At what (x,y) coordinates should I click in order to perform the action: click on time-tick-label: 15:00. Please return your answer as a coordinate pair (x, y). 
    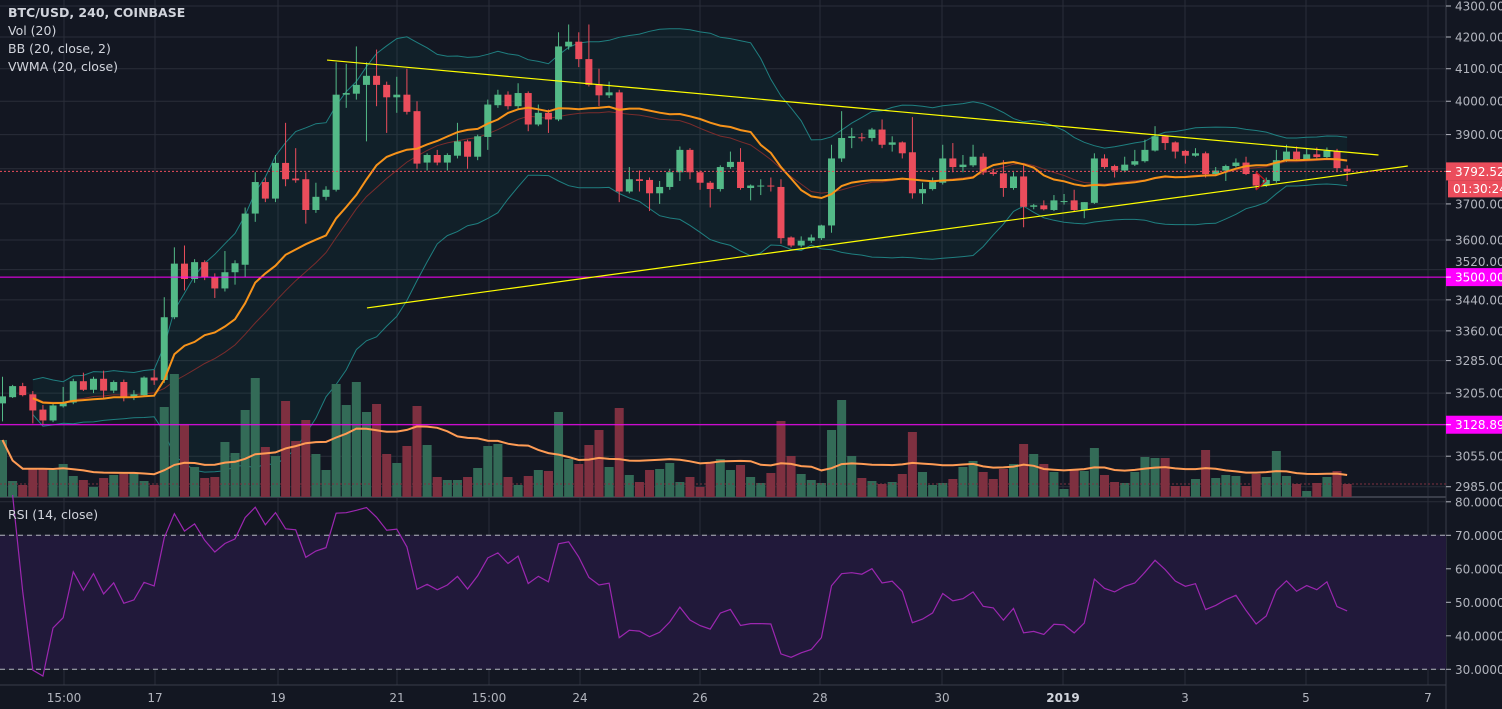
    Looking at the image, I should click on (64, 698).